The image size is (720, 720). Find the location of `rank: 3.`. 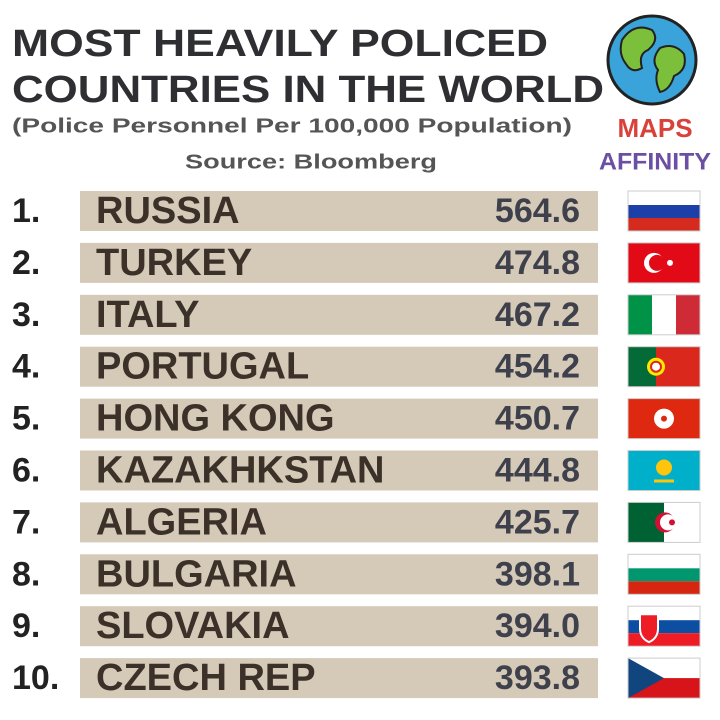

rank: 3. is located at coordinates (26, 315).